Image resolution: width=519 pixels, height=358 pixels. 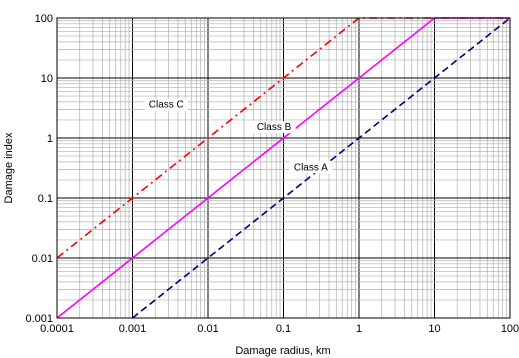 I want to click on y-tick-label: 100, so click(x=44, y=19).